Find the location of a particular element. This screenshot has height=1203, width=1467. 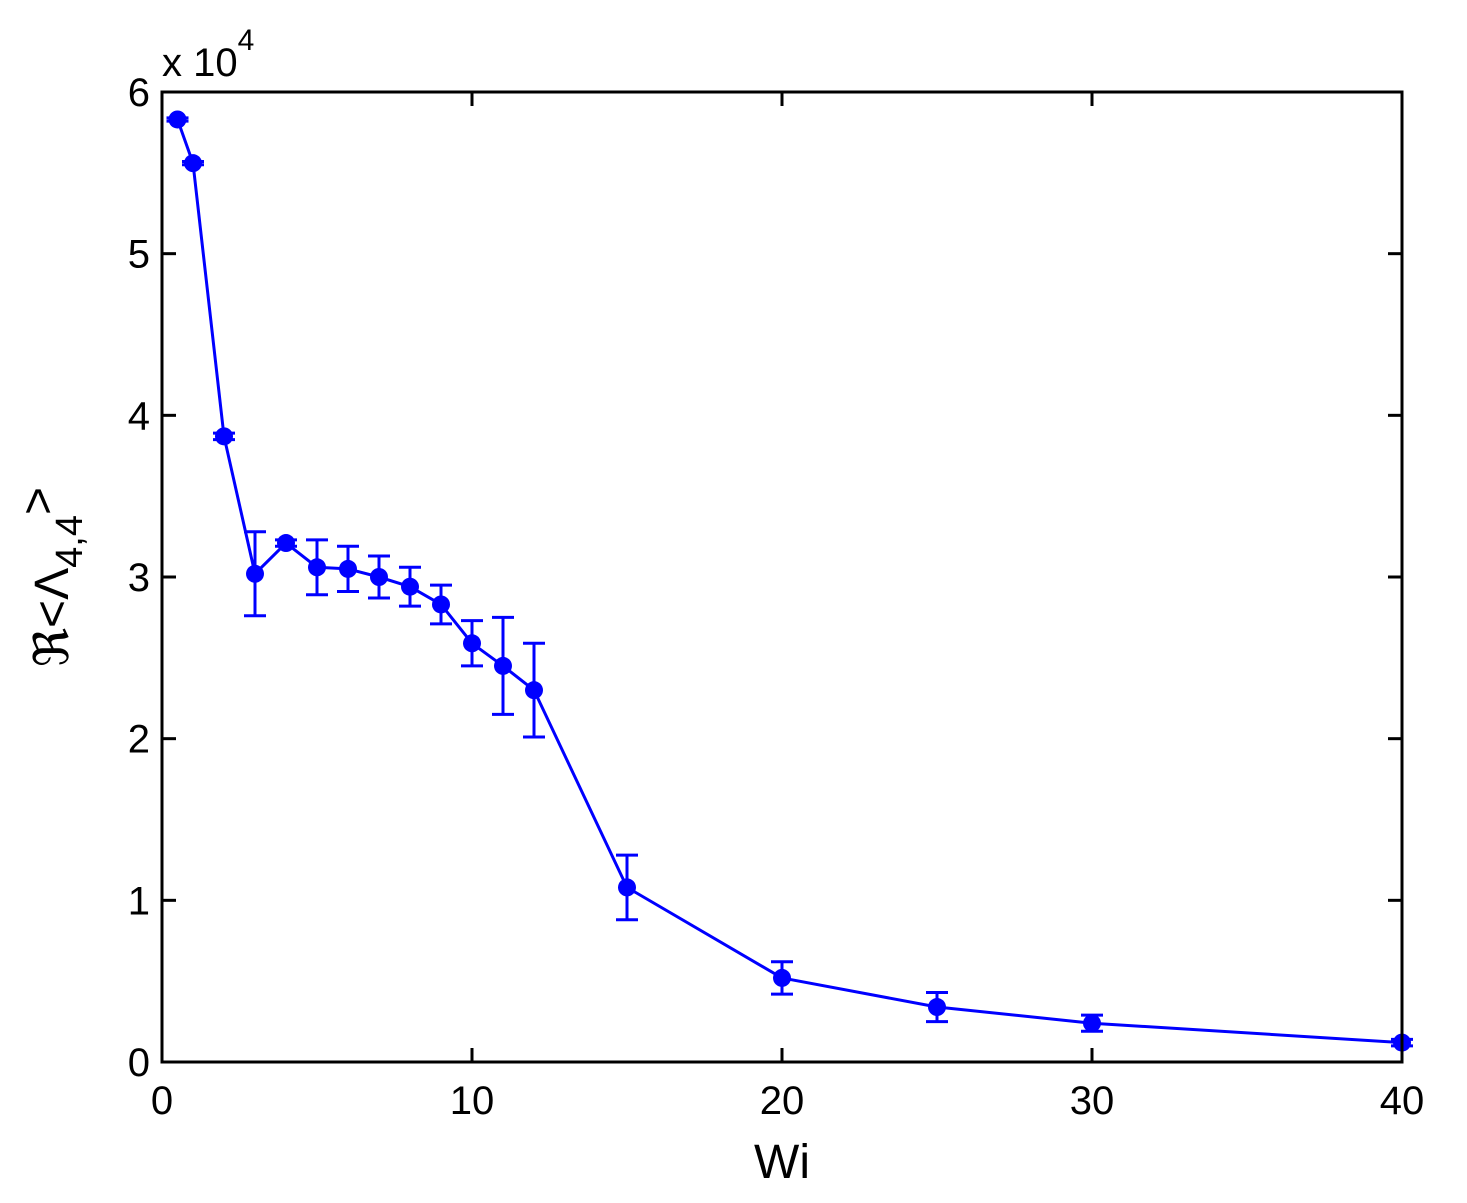

y-tick-label: 2 is located at coordinates (139, 740).